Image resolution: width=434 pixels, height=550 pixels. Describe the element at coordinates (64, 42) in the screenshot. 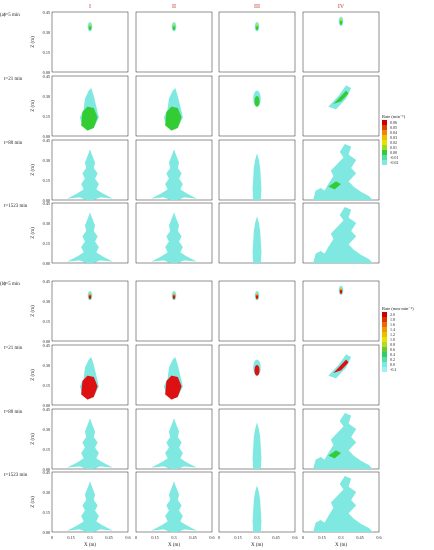

I see `plot-panel: 0.00 0.15 0.30 0.45 Z (m) t=5 min(a)` at that location.